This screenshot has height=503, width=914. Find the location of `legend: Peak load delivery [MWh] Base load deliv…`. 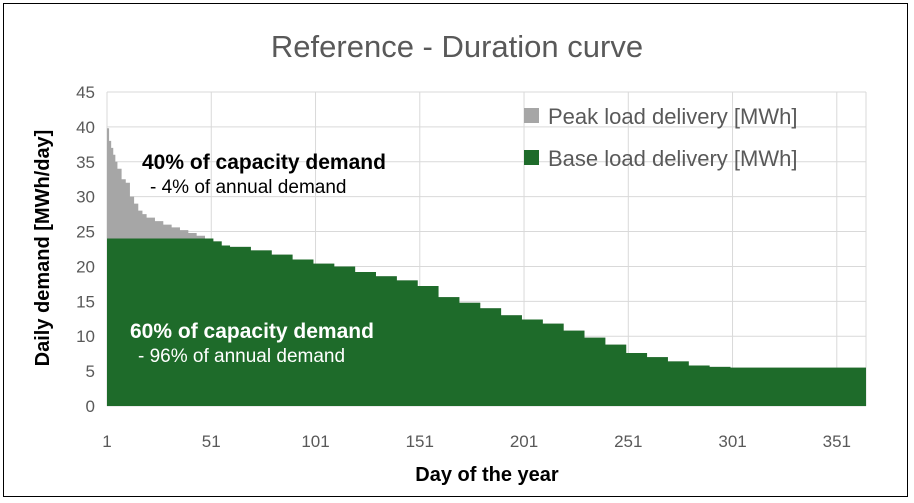

legend: Peak load delivery [MWh] Base load deliv… is located at coordinates (660, 137).